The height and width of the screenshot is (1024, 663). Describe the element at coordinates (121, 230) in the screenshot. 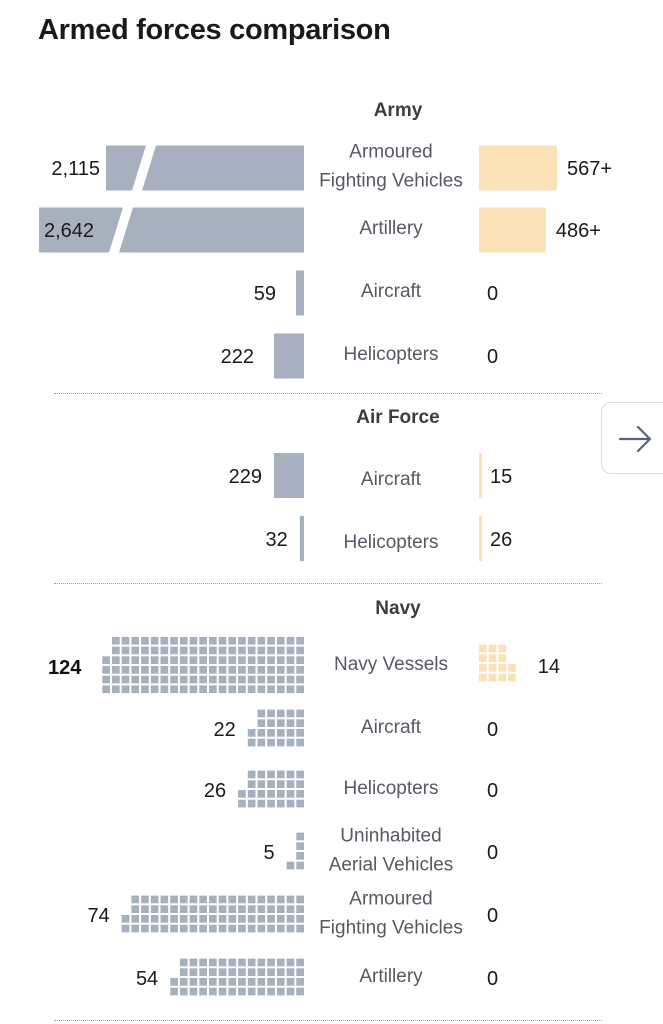

I see `bar-break` at that location.